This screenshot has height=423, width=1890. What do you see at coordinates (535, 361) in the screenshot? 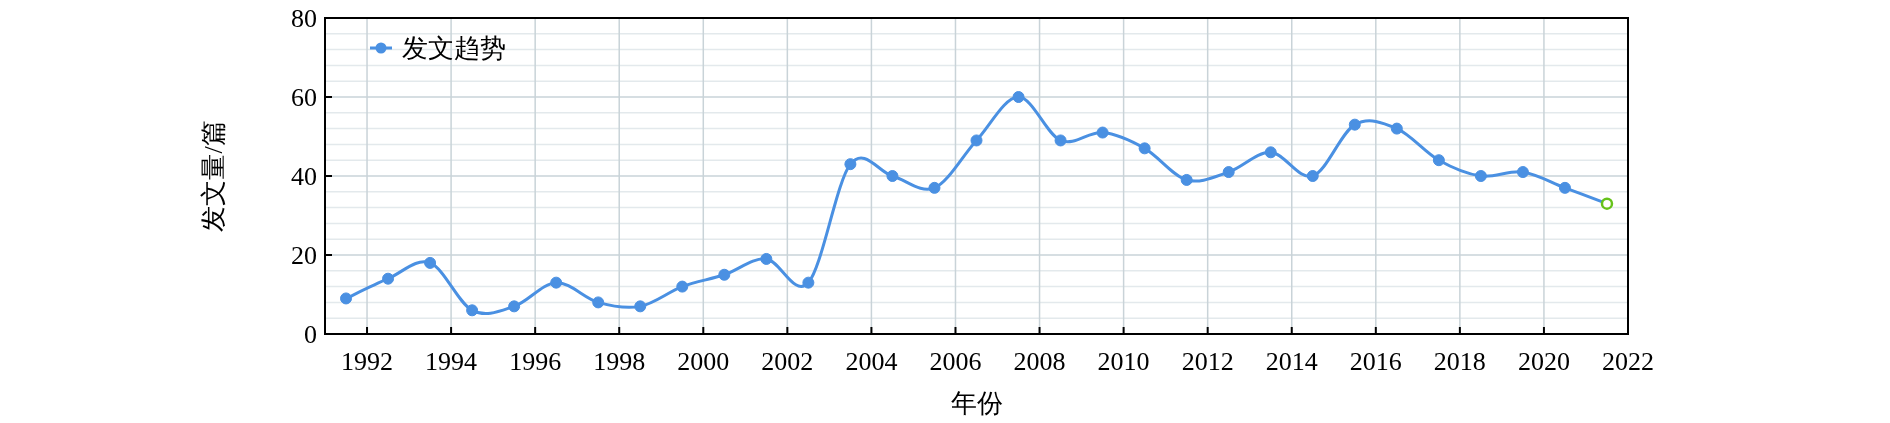
I see `x-tick-label: 1996` at bounding box center [535, 361].